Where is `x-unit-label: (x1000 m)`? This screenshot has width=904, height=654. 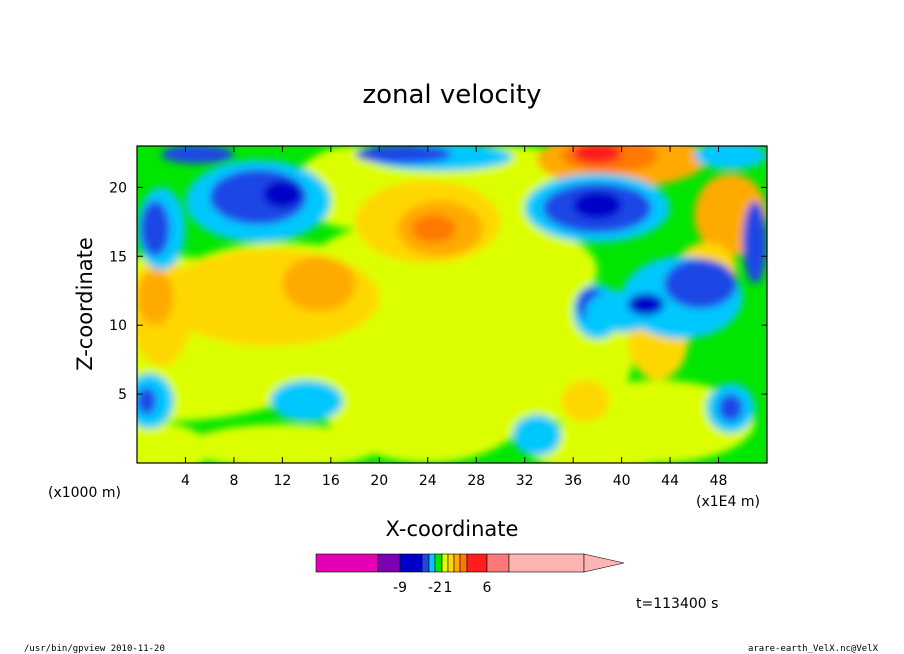
x-unit-label: (x1000 m) is located at coordinates (84, 493).